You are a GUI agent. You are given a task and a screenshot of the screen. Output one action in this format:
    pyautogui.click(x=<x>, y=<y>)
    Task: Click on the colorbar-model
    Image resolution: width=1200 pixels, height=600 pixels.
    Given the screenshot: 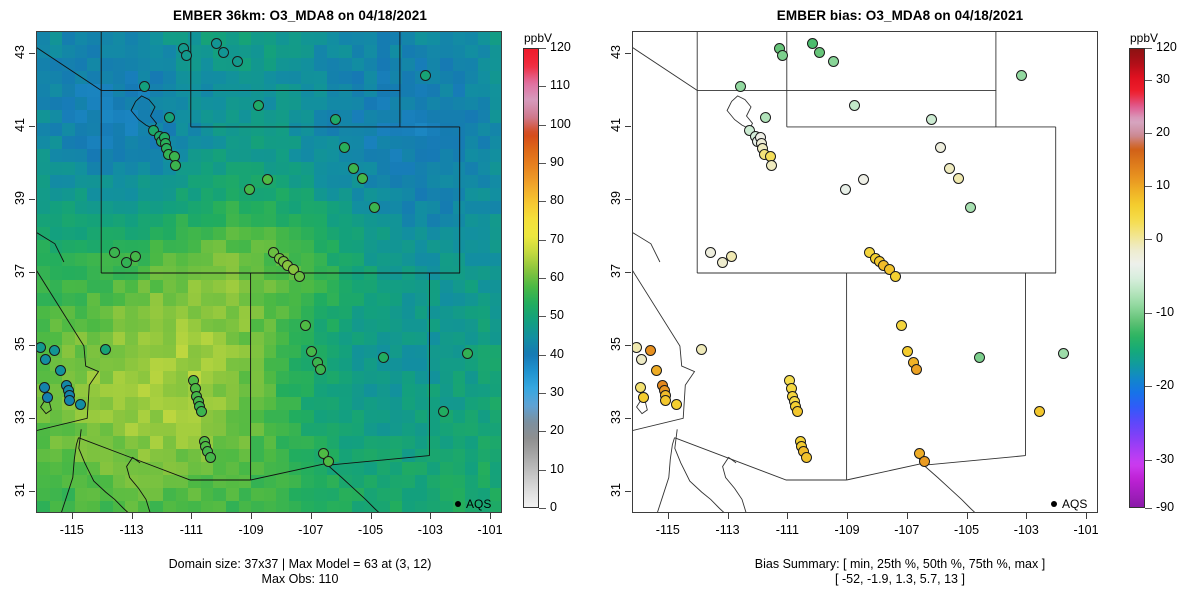 What is the action you would take?
    pyautogui.click(x=531, y=278)
    